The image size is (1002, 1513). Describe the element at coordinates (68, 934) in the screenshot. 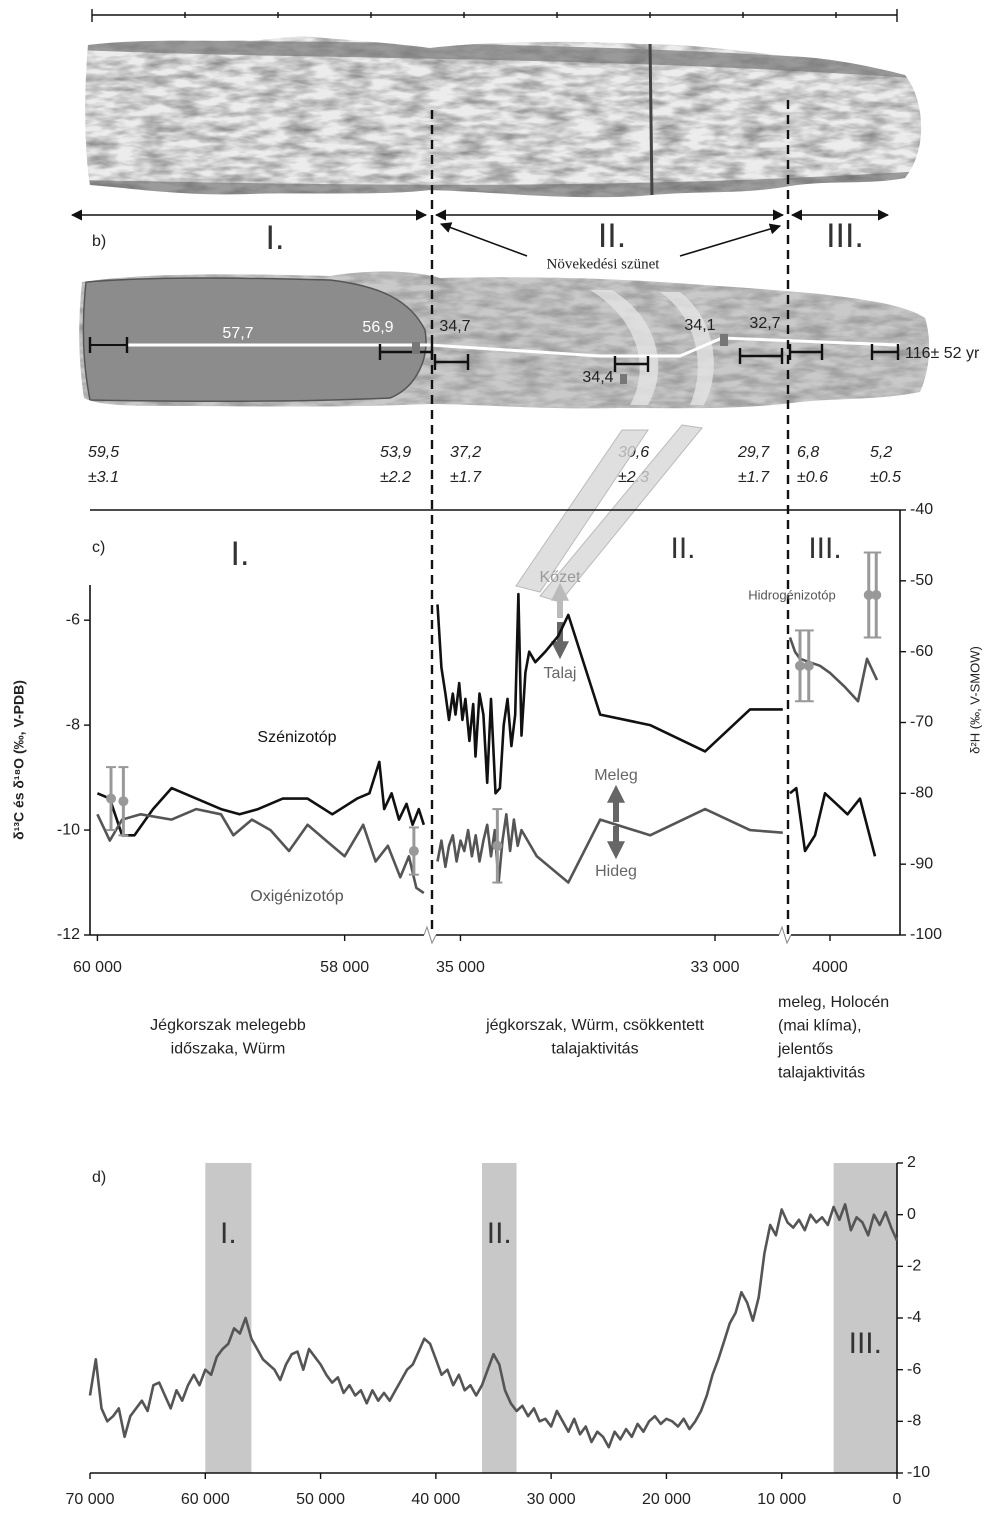

I see `y-tick-label: -12` at that location.